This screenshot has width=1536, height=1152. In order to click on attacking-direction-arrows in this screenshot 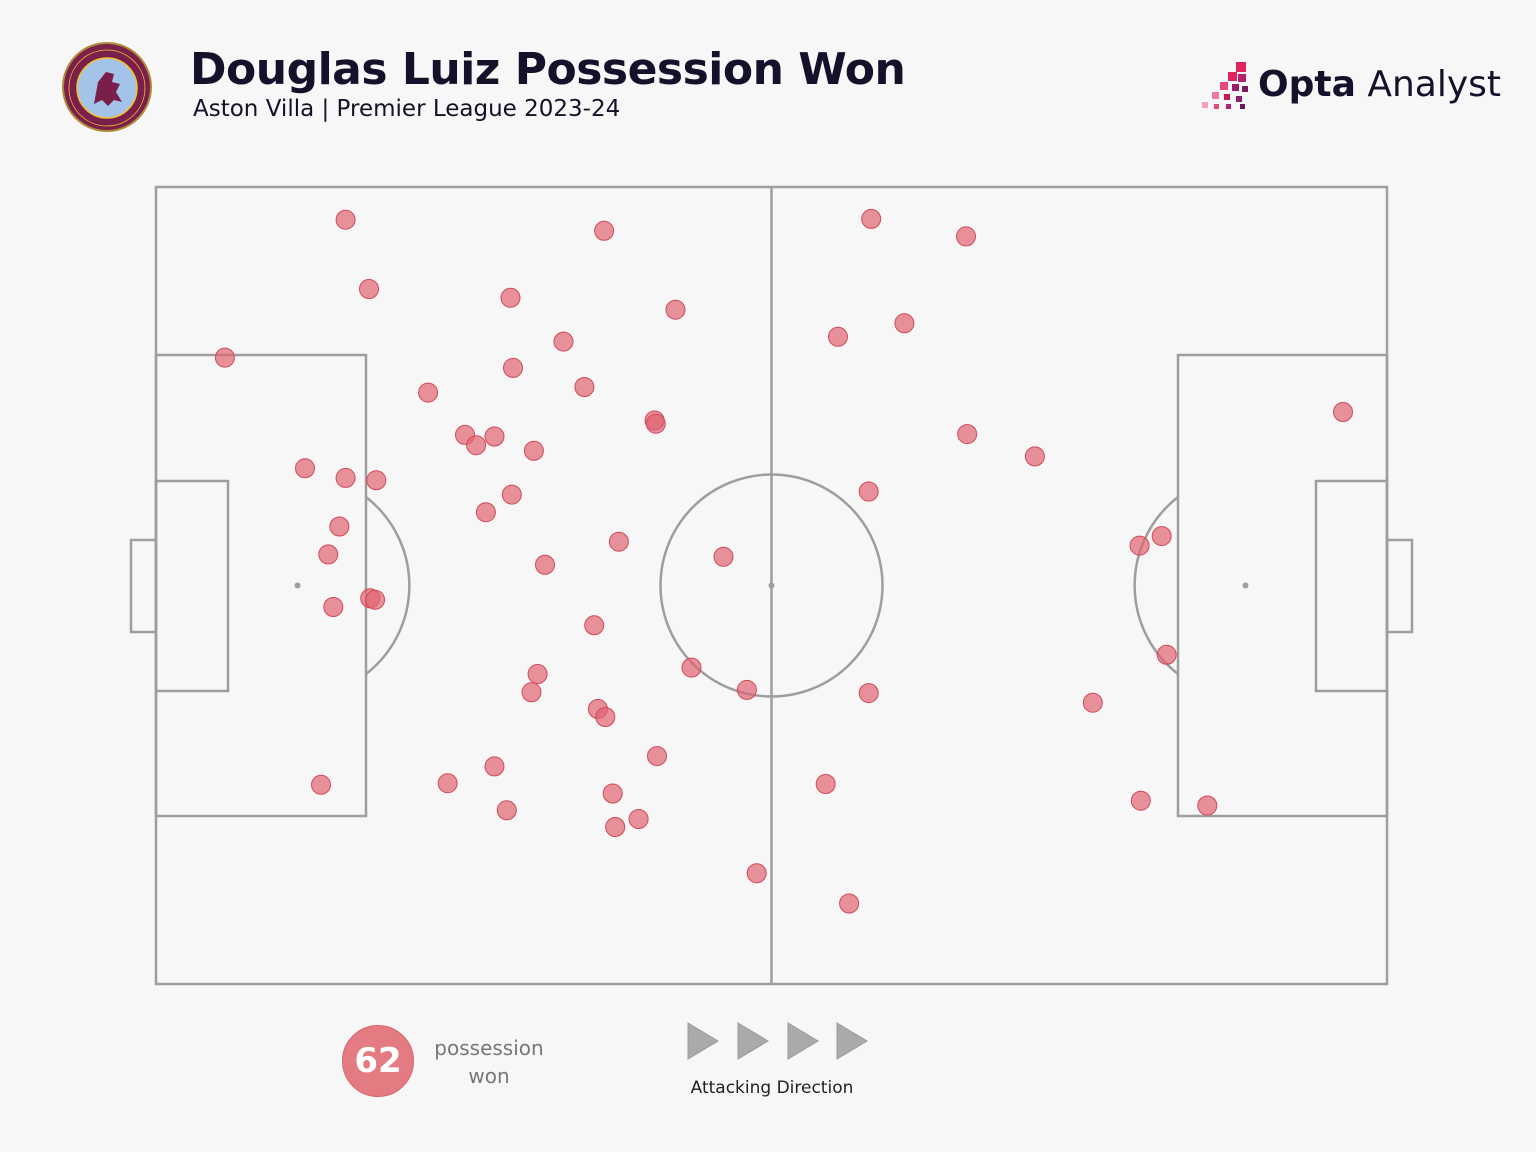, I will do `click(777, 1041)`.